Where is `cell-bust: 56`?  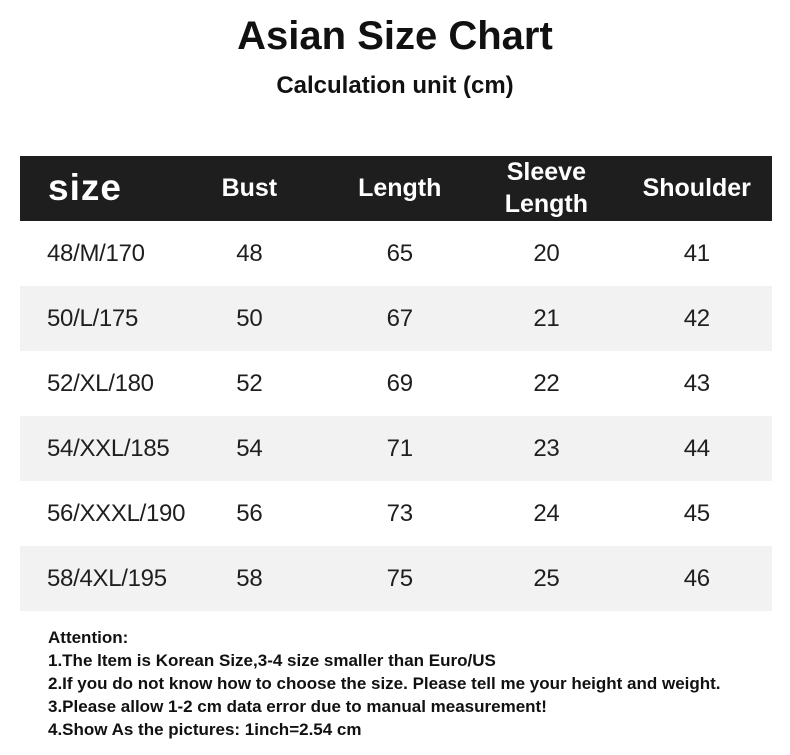
cell-bust: 56 is located at coordinates (249, 513).